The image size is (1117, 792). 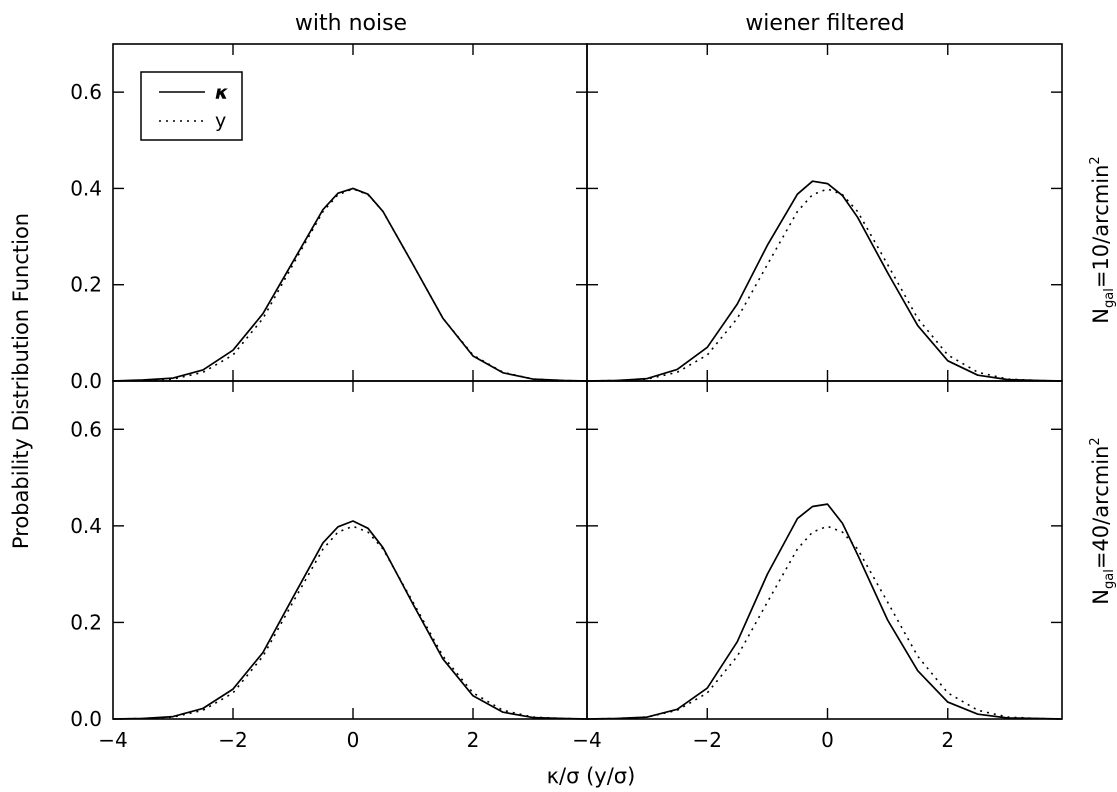 What do you see at coordinates (86, 719) in the screenshot?
I see `y-tick-label-row1: 0.0` at bounding box center [86, 719].